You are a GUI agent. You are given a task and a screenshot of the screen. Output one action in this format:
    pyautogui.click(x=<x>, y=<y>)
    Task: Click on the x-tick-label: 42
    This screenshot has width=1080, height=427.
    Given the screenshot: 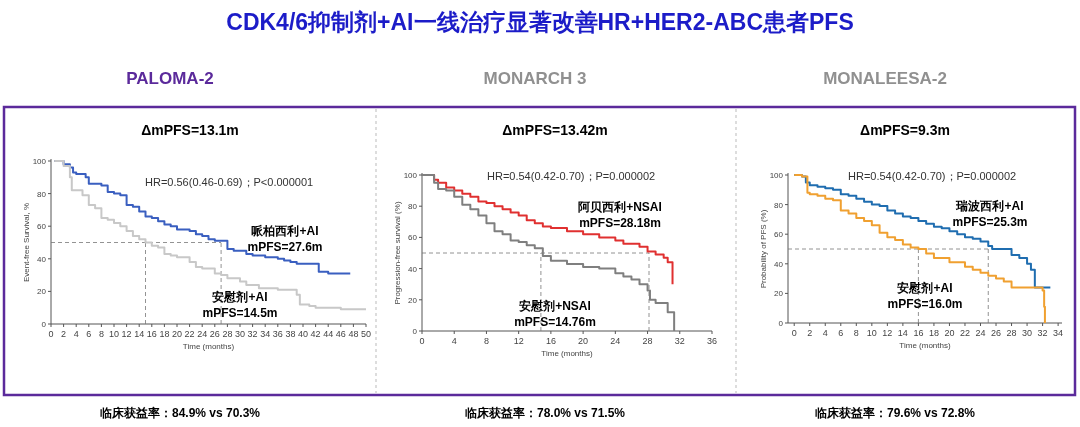 What is the action you would take?
    pyautogui.click(x=315, y=334)
    